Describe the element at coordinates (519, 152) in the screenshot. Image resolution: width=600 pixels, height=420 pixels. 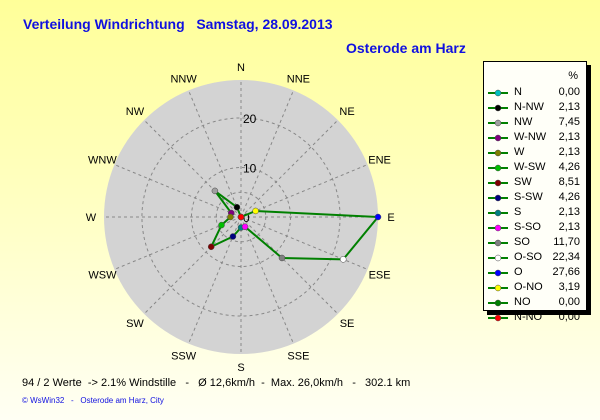
I see `legend-label: W` at that location.